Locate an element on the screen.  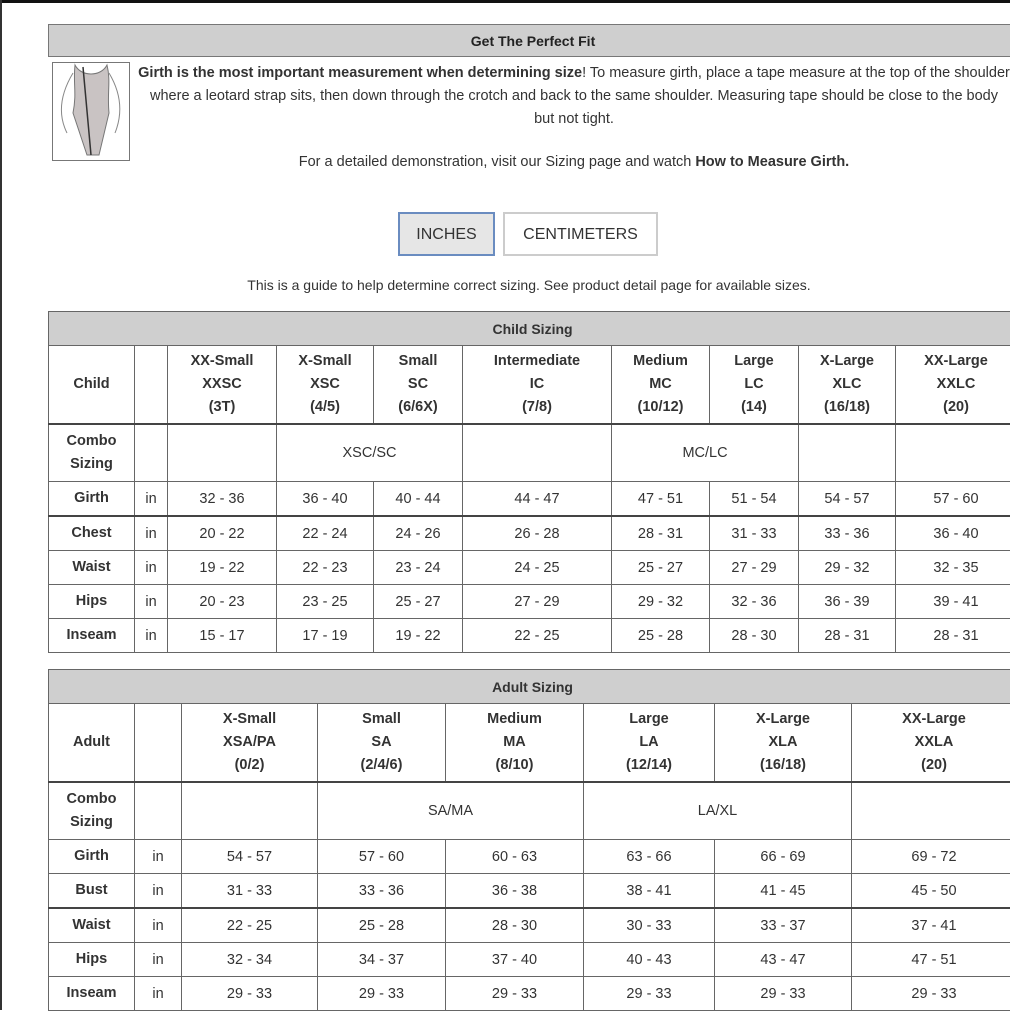
measure-cell: 28 - 30 is located at coordinates (515, 925).